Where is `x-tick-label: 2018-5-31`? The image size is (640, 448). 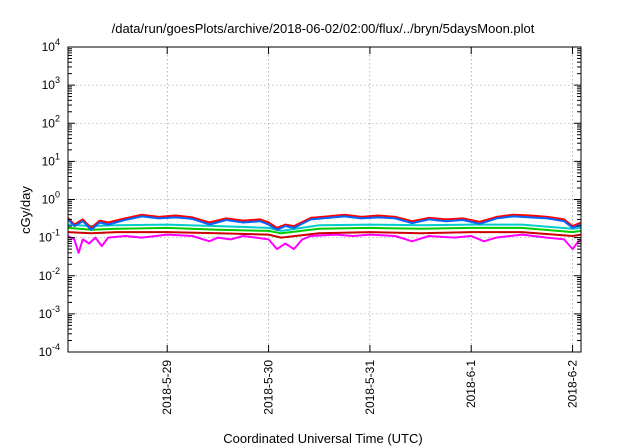
x-tick-label: 2018-5-31 is located at coordinates (370, 387).